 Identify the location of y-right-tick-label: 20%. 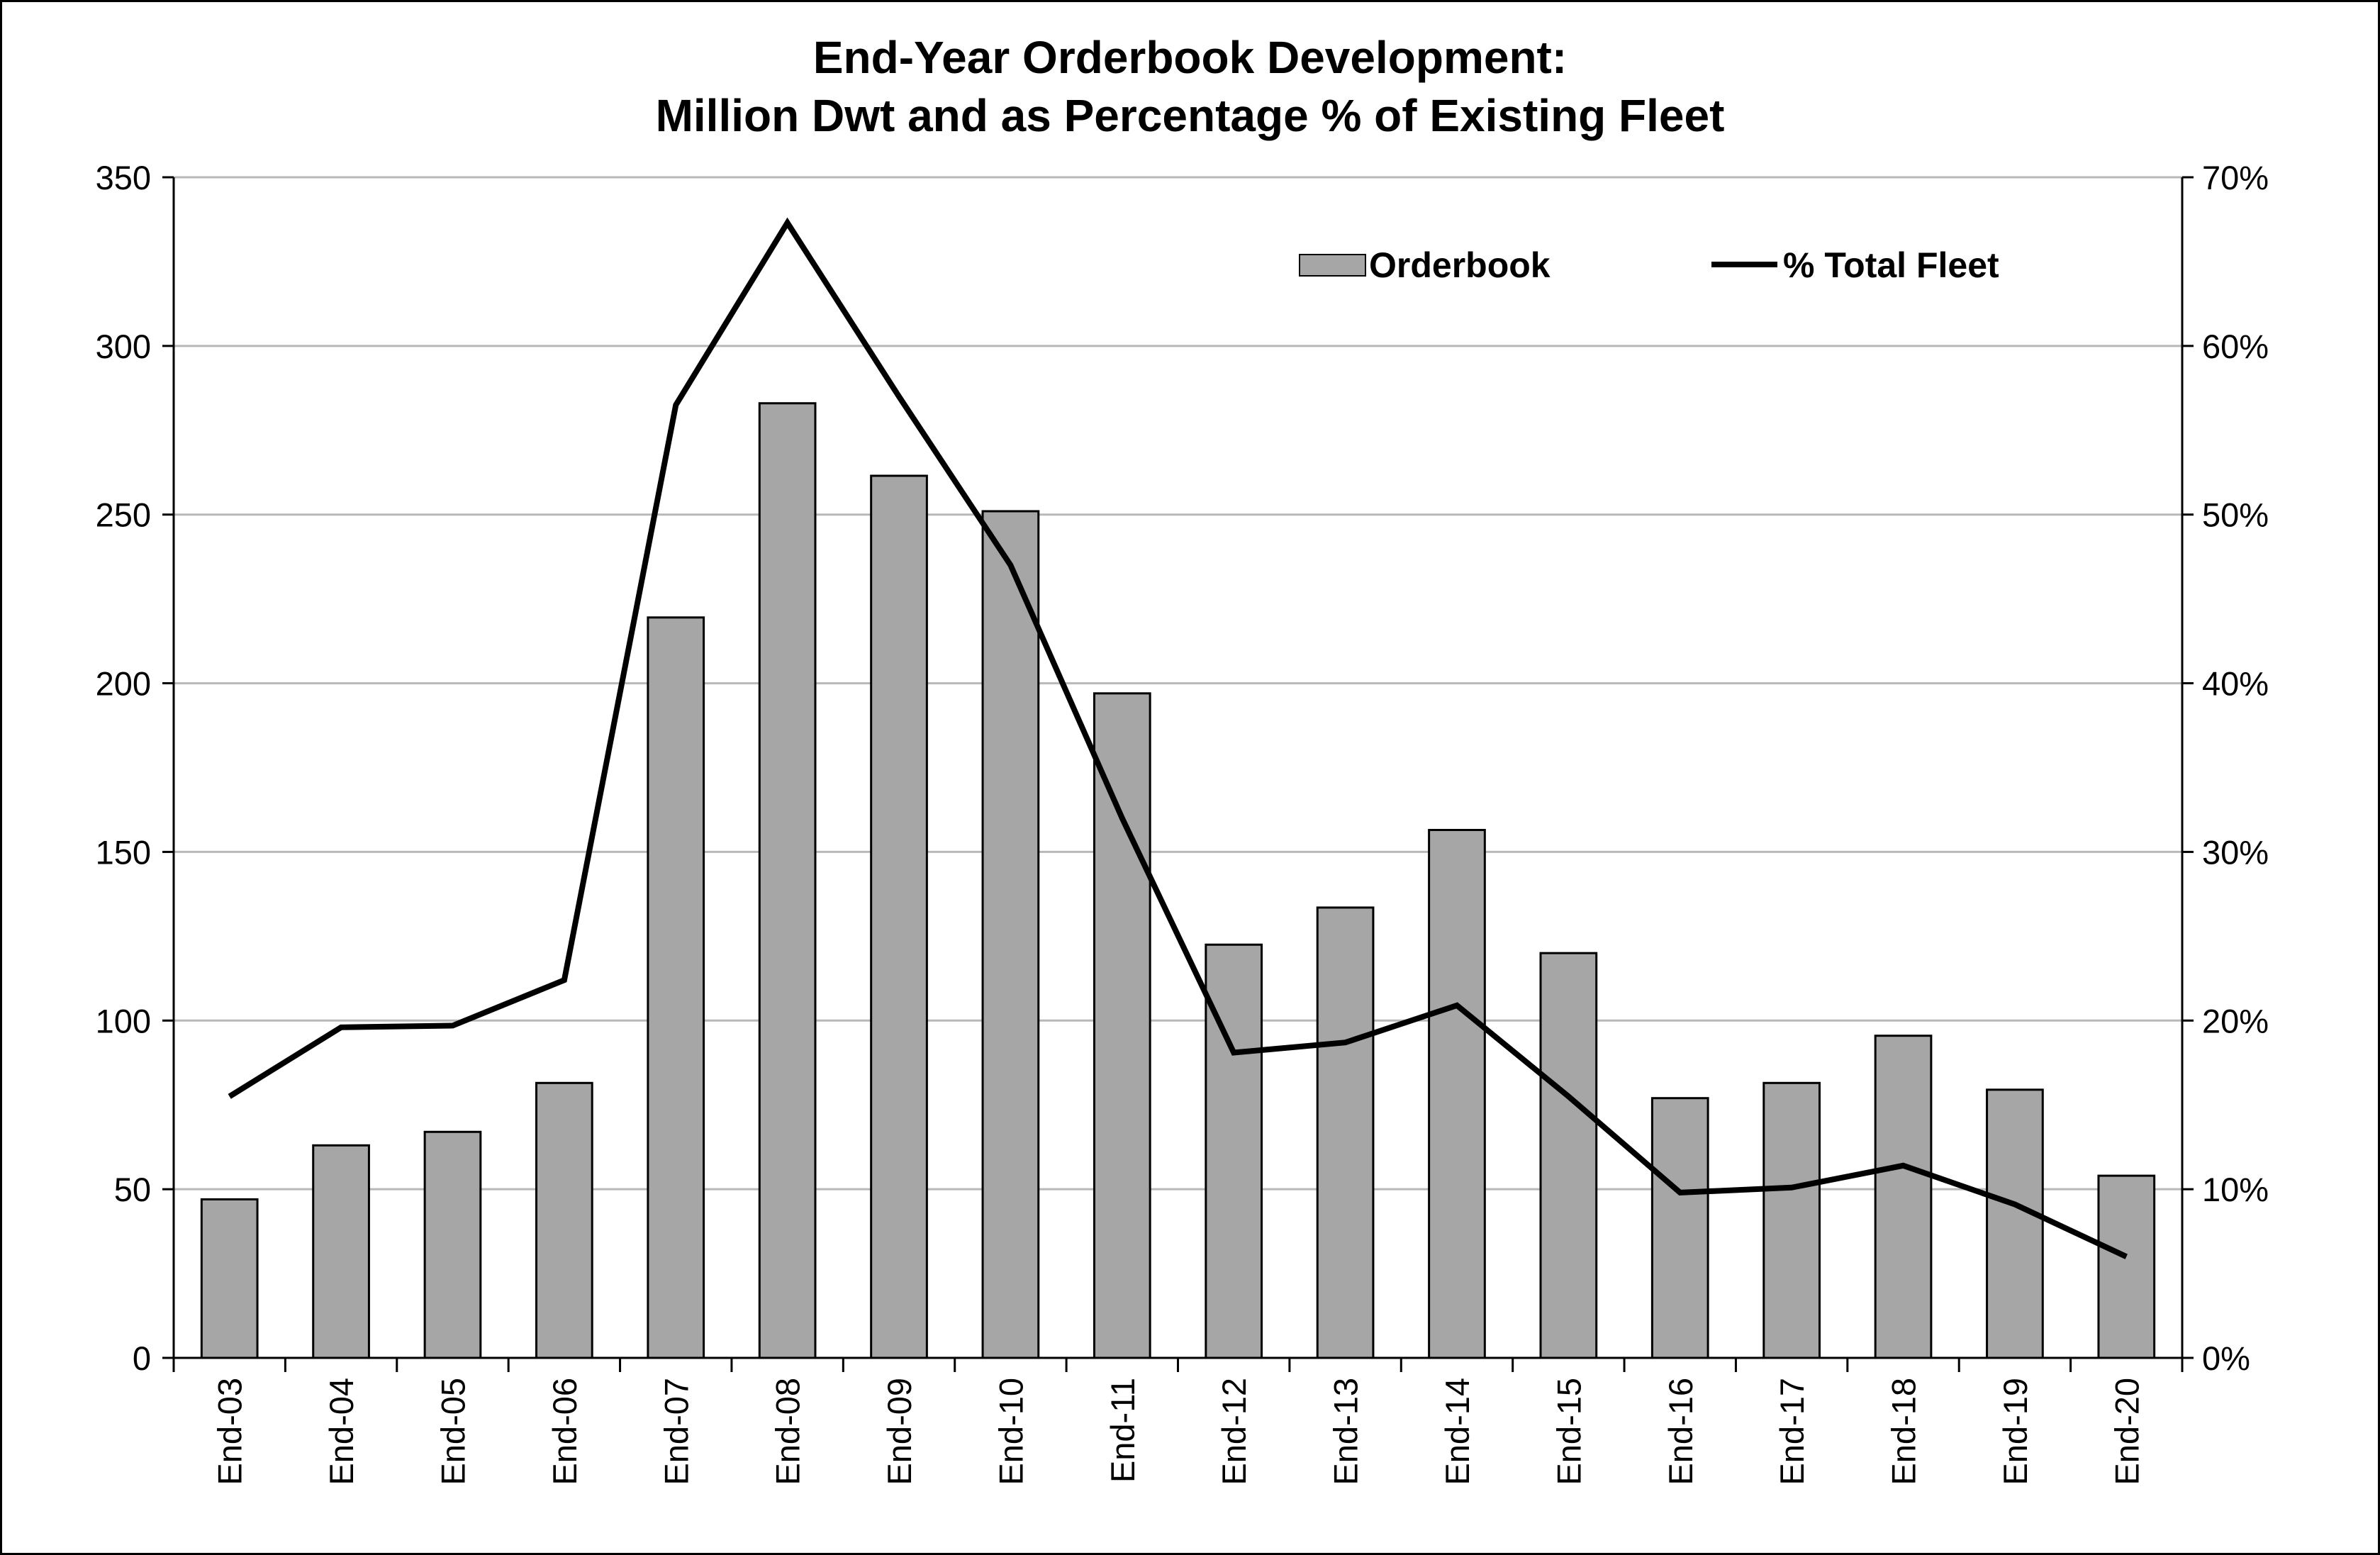
(2235, 1021).